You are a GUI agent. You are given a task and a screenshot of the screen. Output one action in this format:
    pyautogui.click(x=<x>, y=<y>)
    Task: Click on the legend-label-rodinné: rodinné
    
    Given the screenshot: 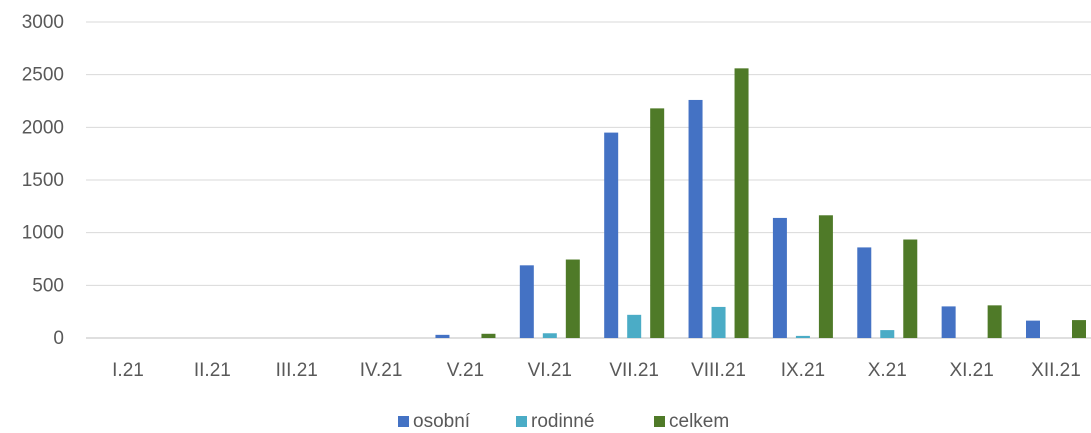 What is the action you would take?
    pyautogui.click(x=562, y=421)
    